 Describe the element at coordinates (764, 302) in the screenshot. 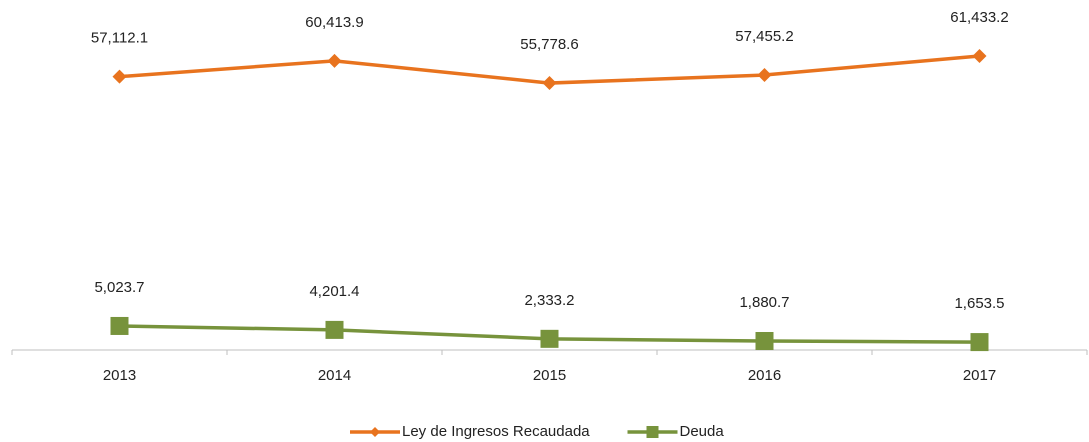

I see `data-label: 1,880.7` at that location.